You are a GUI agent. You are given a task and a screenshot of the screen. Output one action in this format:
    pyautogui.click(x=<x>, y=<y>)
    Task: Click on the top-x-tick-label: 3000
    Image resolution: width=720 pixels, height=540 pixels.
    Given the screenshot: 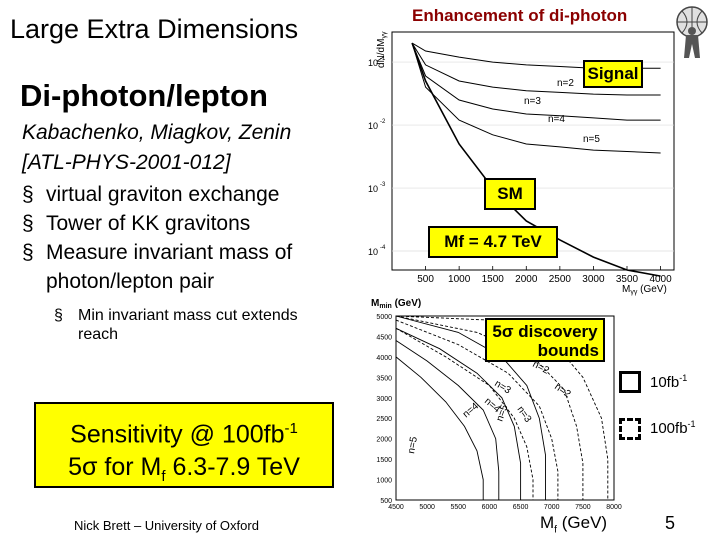 What is the action you would take?
    pyautogui.click(x=593, y=279)
    